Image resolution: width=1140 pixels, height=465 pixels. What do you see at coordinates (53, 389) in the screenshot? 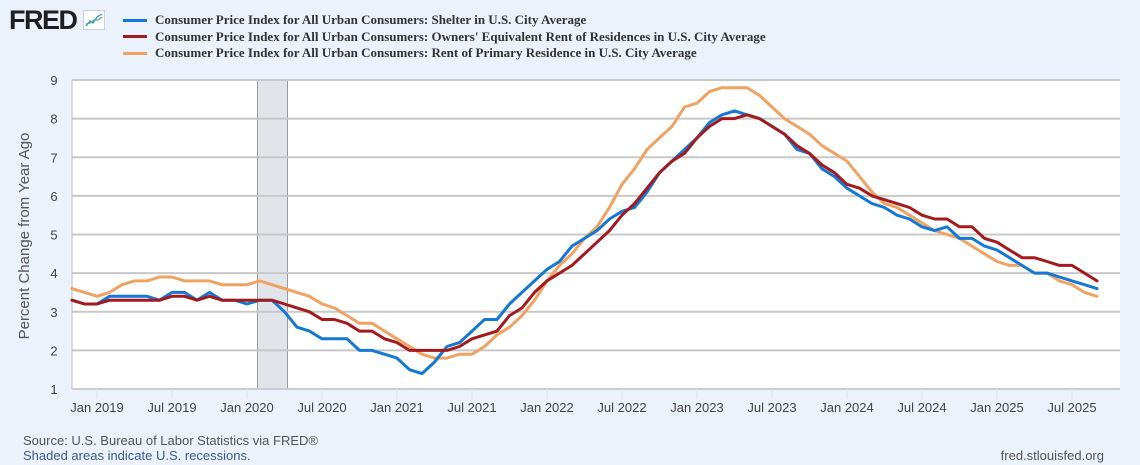
I see `y-tick-label: 1` at bounding box center [53, 389].